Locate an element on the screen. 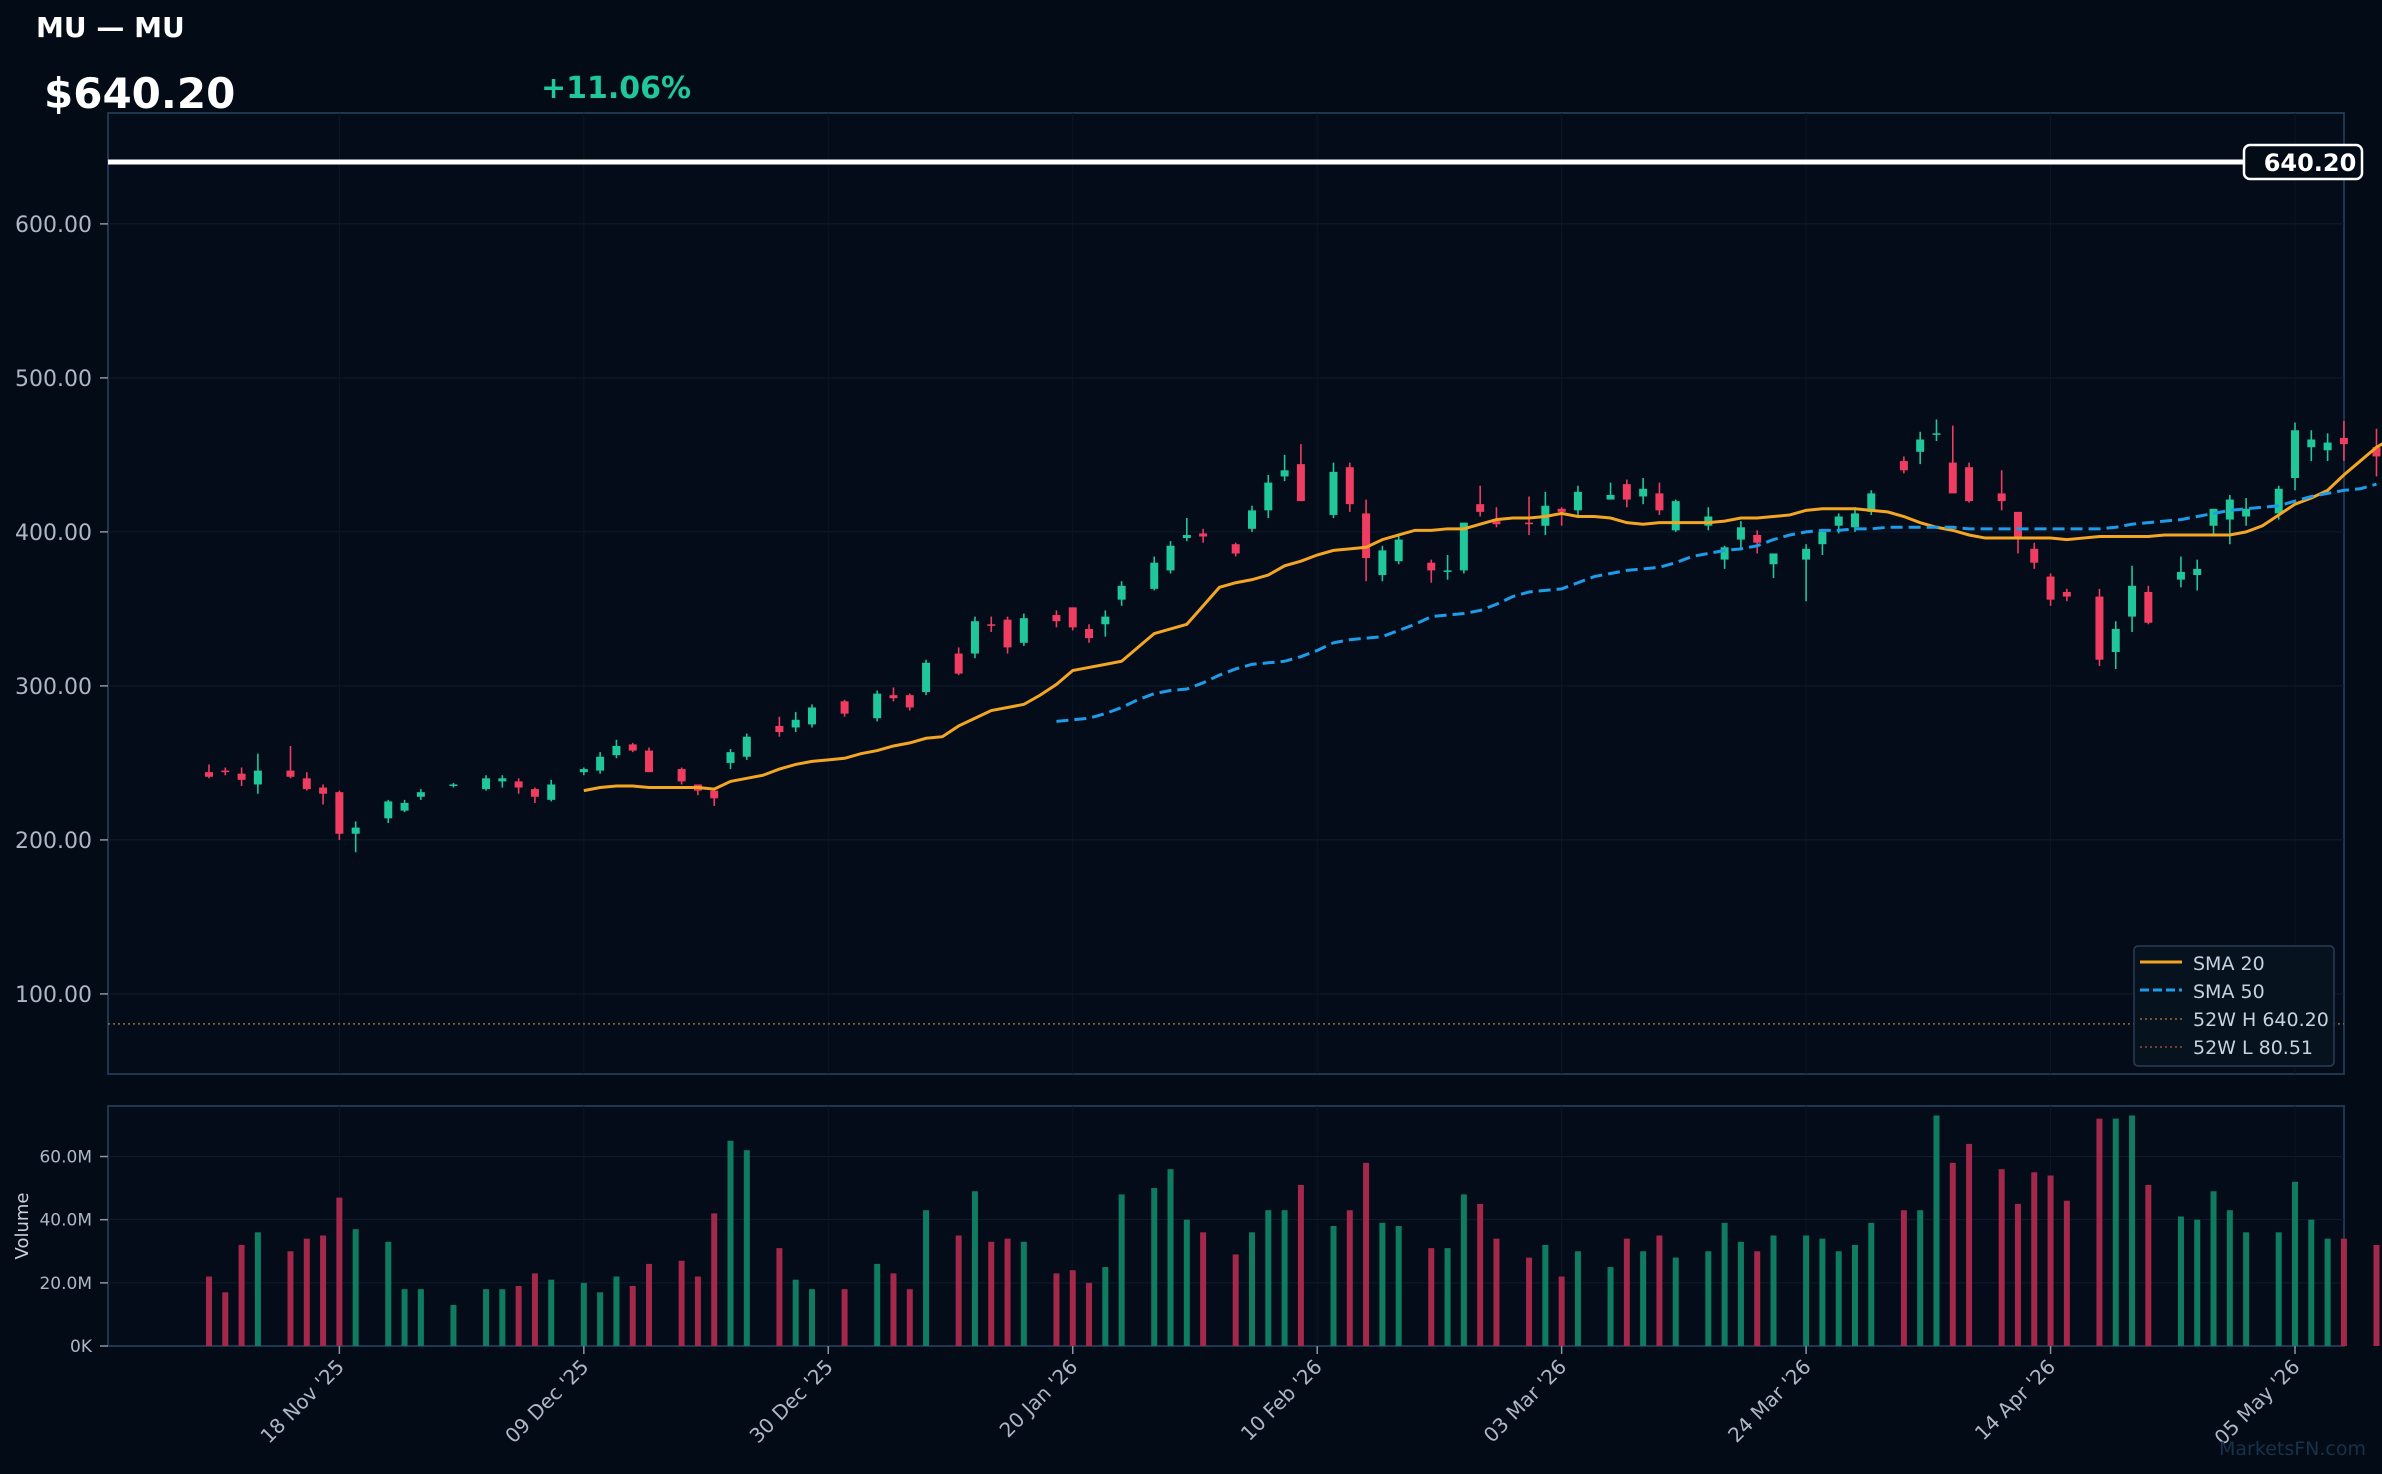 This screenshot has height=1474, width=2382. price-tag: 640.20 is located at coordinates (2303, 162).